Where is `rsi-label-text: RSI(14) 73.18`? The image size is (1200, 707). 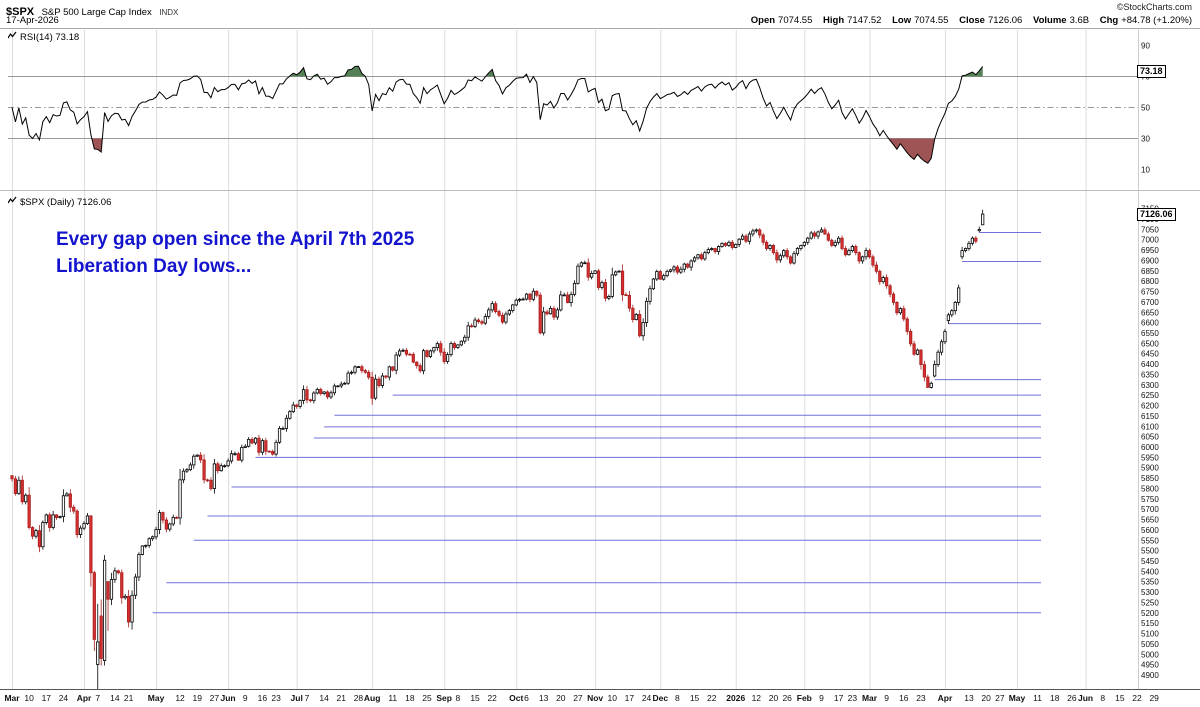 rsi-label-text: RSI(14) 73.18 is located at coordinates (50, 37).